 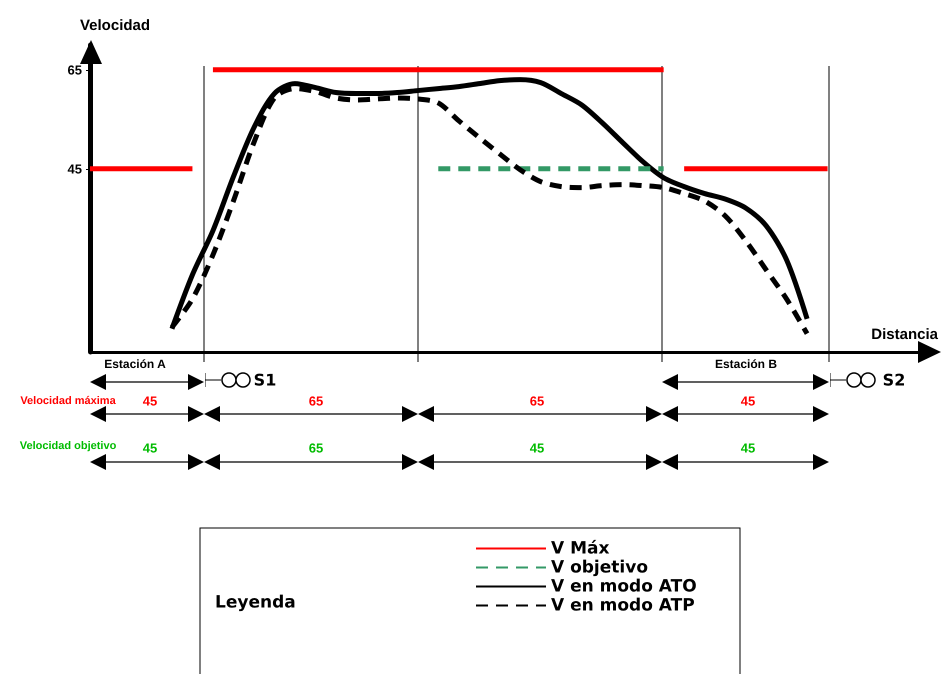 I want to click on text: S1, so click(x=265, y=380).